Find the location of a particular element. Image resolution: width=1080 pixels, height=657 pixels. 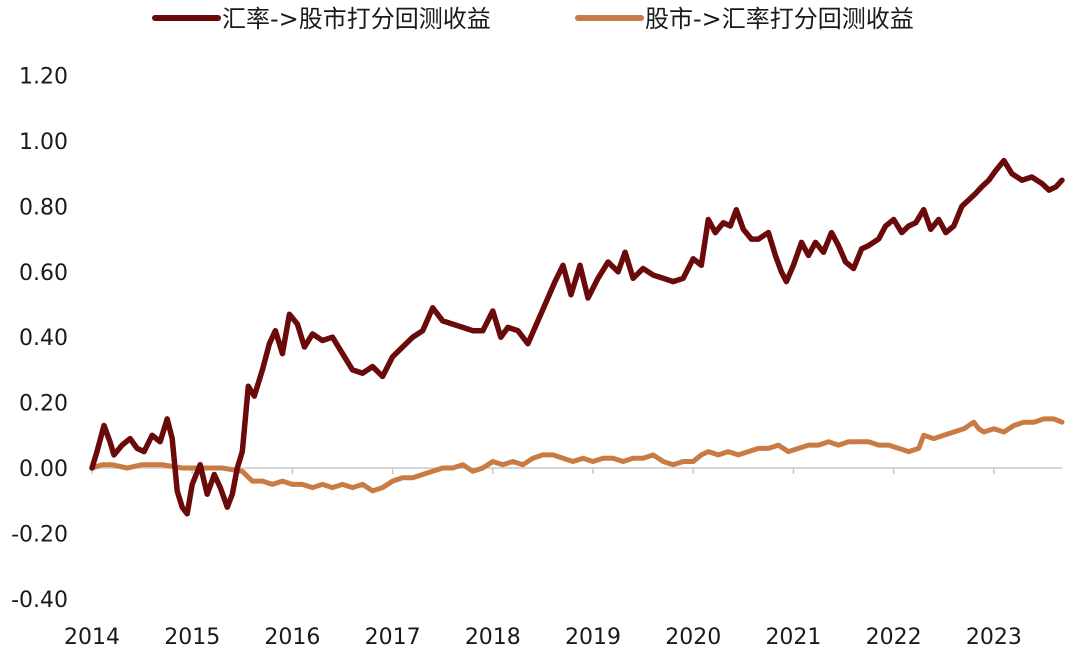

x-tick-label: 2022 is located at coordinates (894, 637).